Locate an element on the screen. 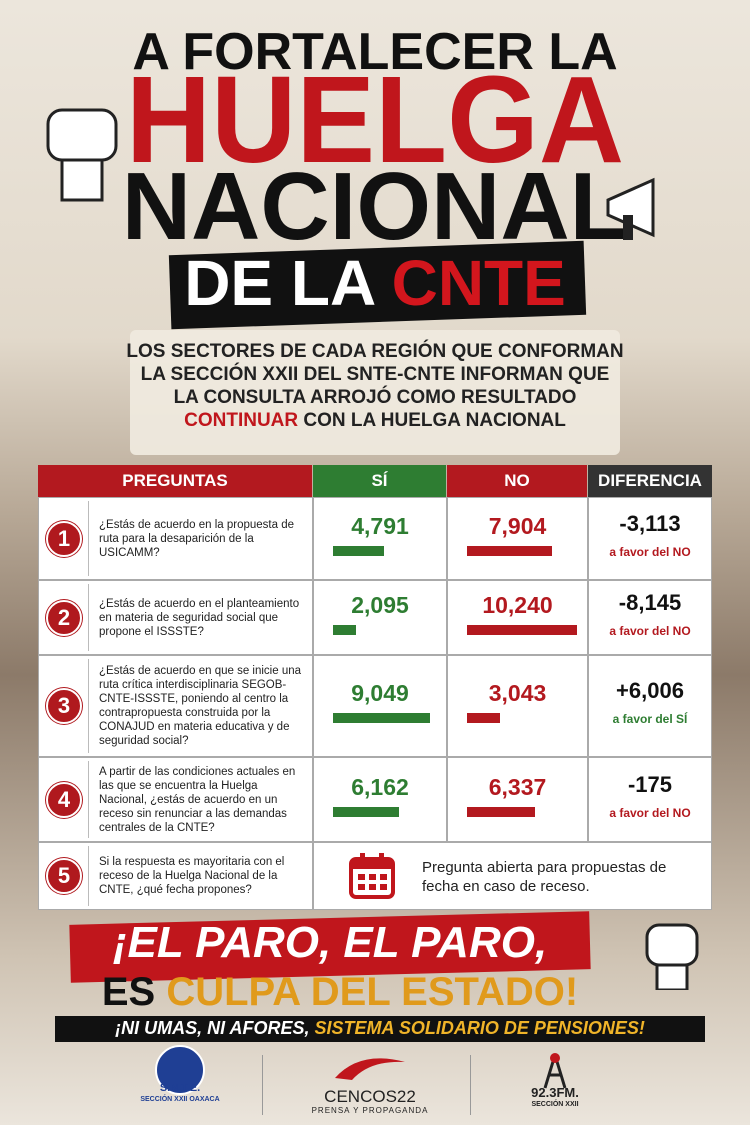 Image resolution: width=750 pixels, height=1125 pixels. logo-text: S.N.T.E. is located at coordinates (180, 1088).